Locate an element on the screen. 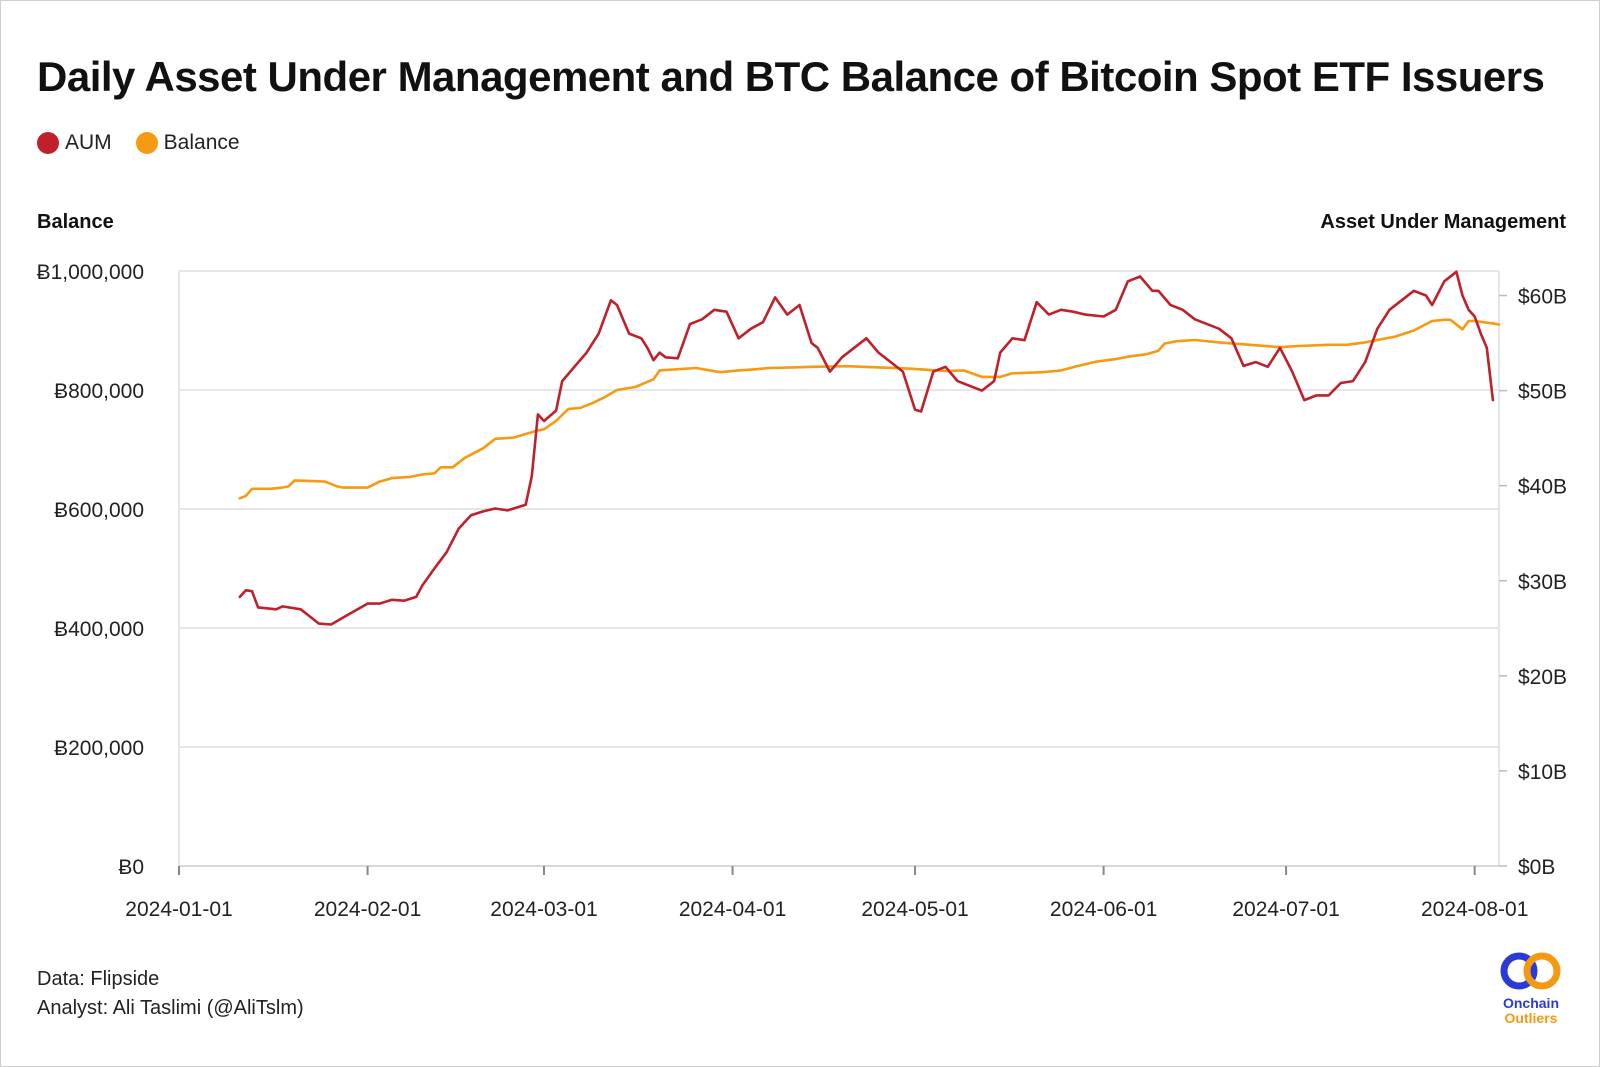  analyst-credit-text: Analyst: Ali Taslimi (@AliTslm) is located at coordinates (170, 1008).